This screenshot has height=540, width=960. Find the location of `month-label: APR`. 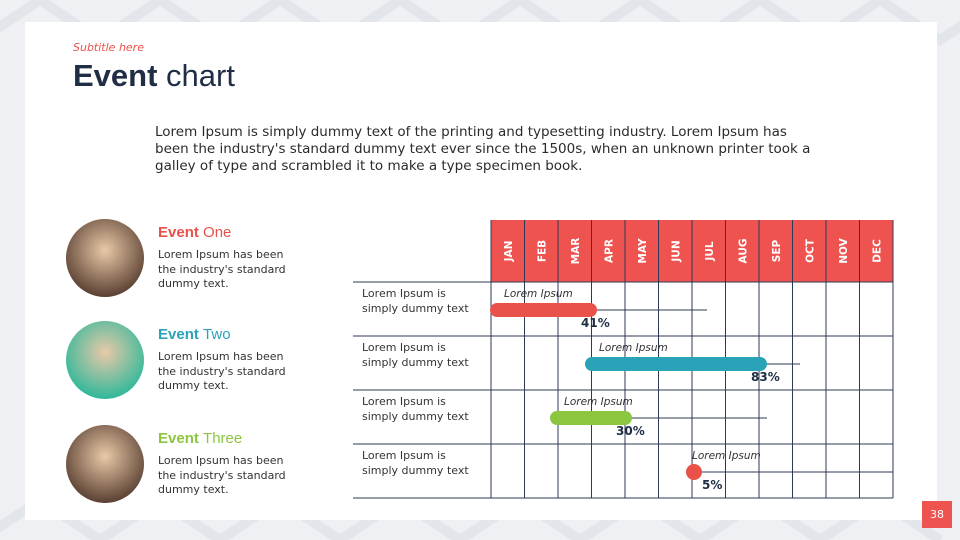

month-label: APR is located at coordinates (609, 251).